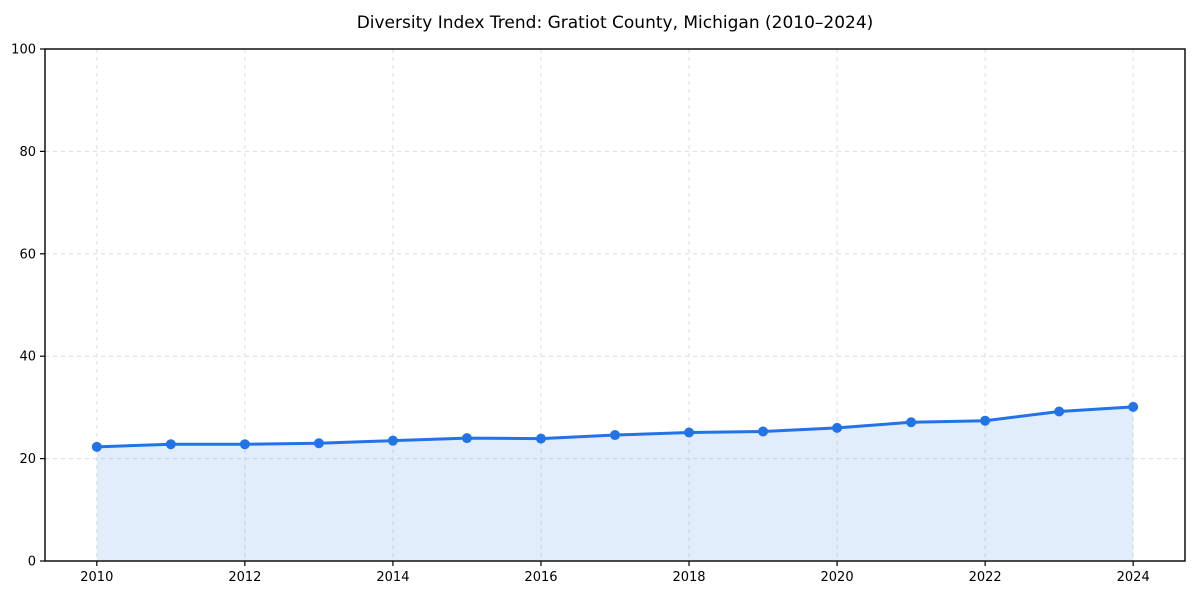 This screenshot has width=1200, height=600. What do you see at coordinates (1133, 406) in the screenshot?
I see `data-point-2024` at bounding box center [1133, 406].